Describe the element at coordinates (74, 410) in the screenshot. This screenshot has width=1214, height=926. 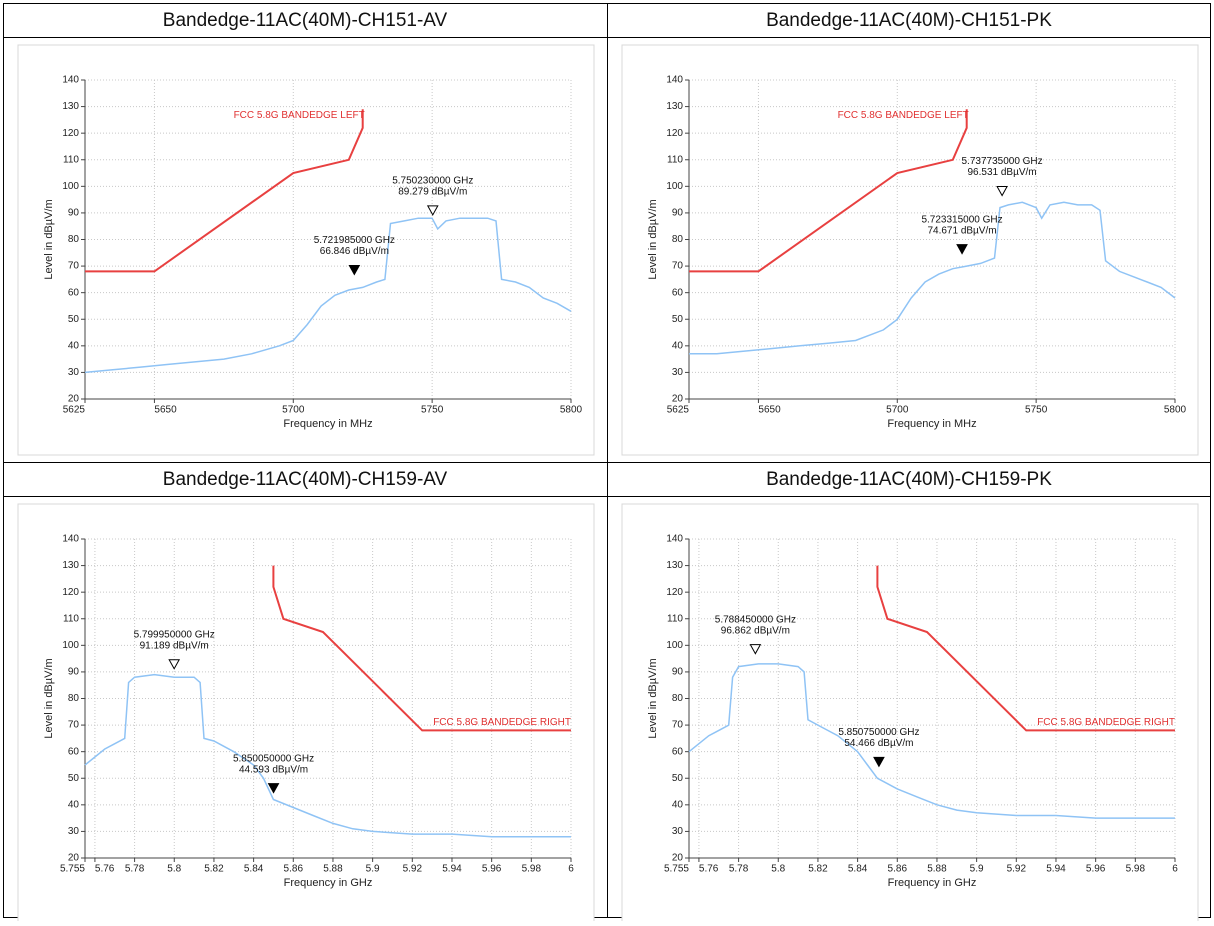
I see `x-tick-label: 5625` at that location.